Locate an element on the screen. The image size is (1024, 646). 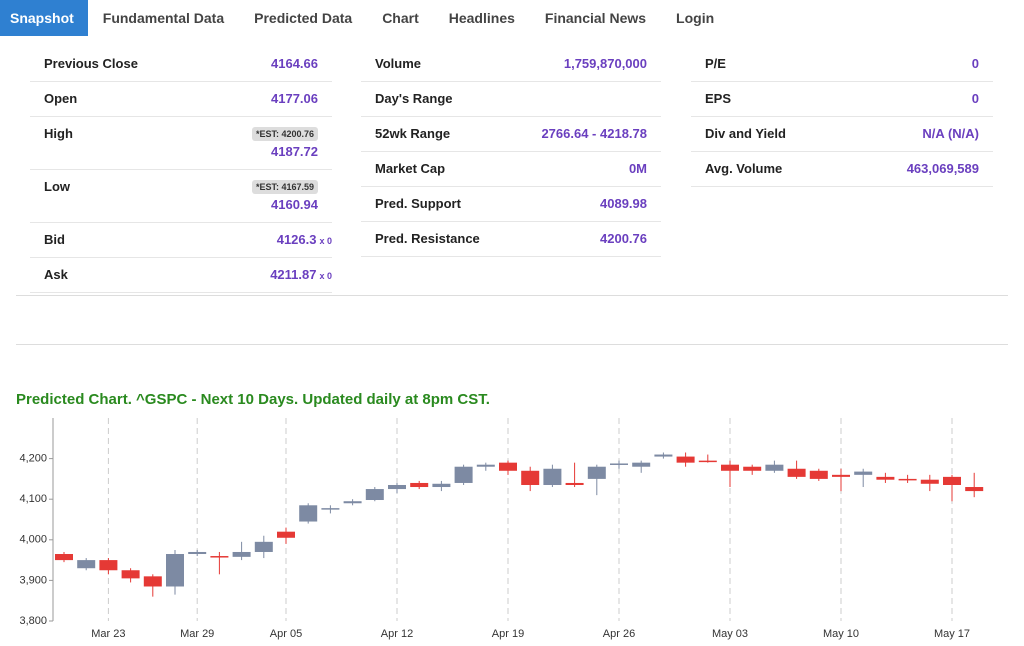
value-text: 1,759,870,000 is located at coordinates (605, 63).